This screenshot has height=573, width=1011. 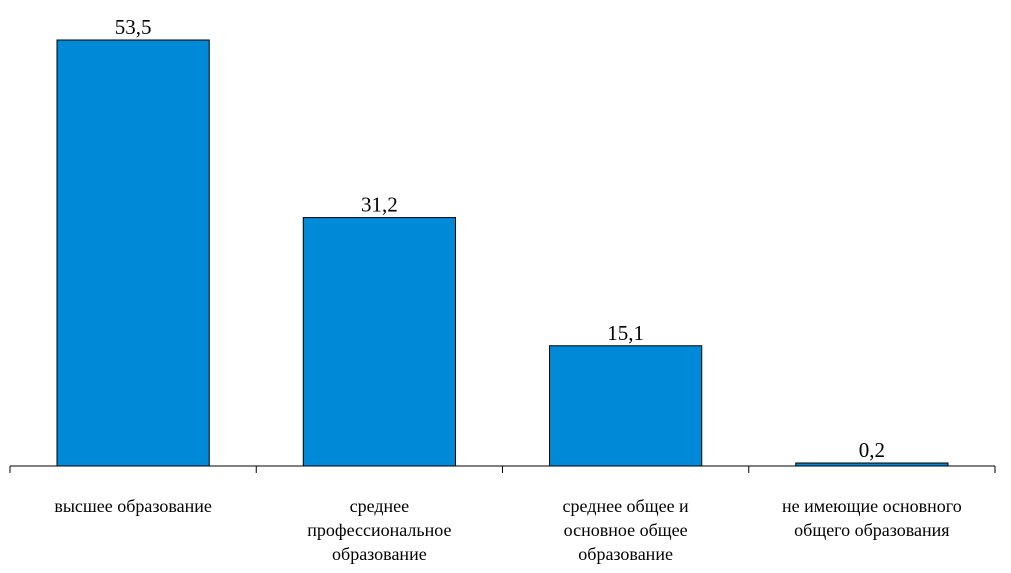 What do you see at coordinates (871, 530) in the screenshot?
I see `category-label-line: общего образования` at bounding box center [871, 530].